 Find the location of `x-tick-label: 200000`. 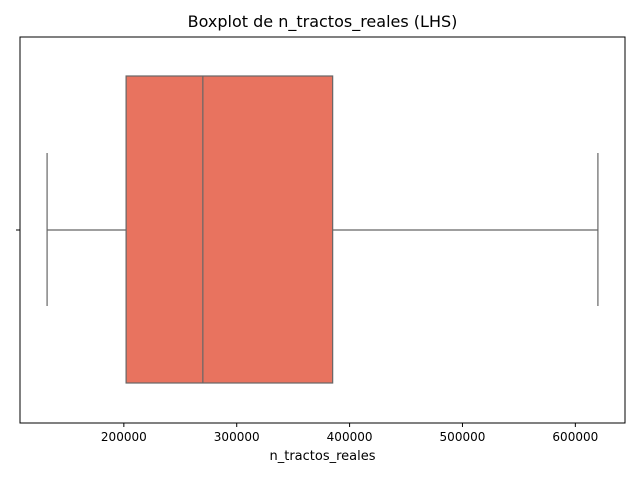

x-tick-label: 200000 is located at coordinates (124, 437).